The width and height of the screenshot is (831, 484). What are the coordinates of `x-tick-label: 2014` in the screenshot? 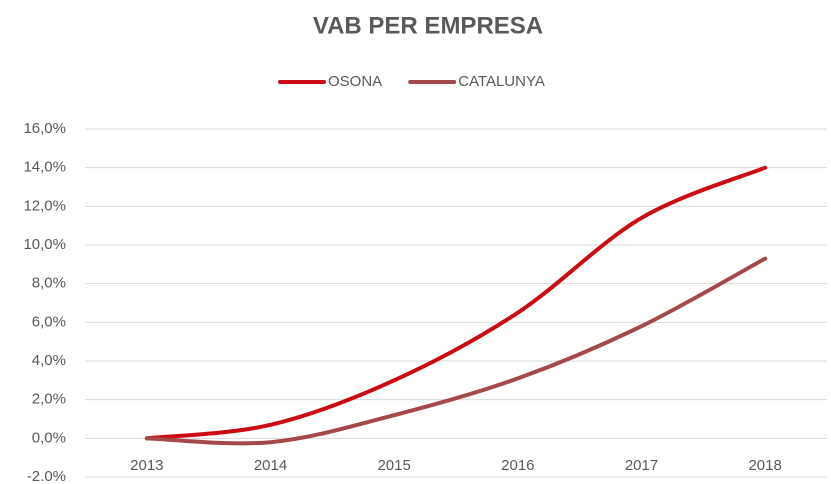 It's located at (270, 465).